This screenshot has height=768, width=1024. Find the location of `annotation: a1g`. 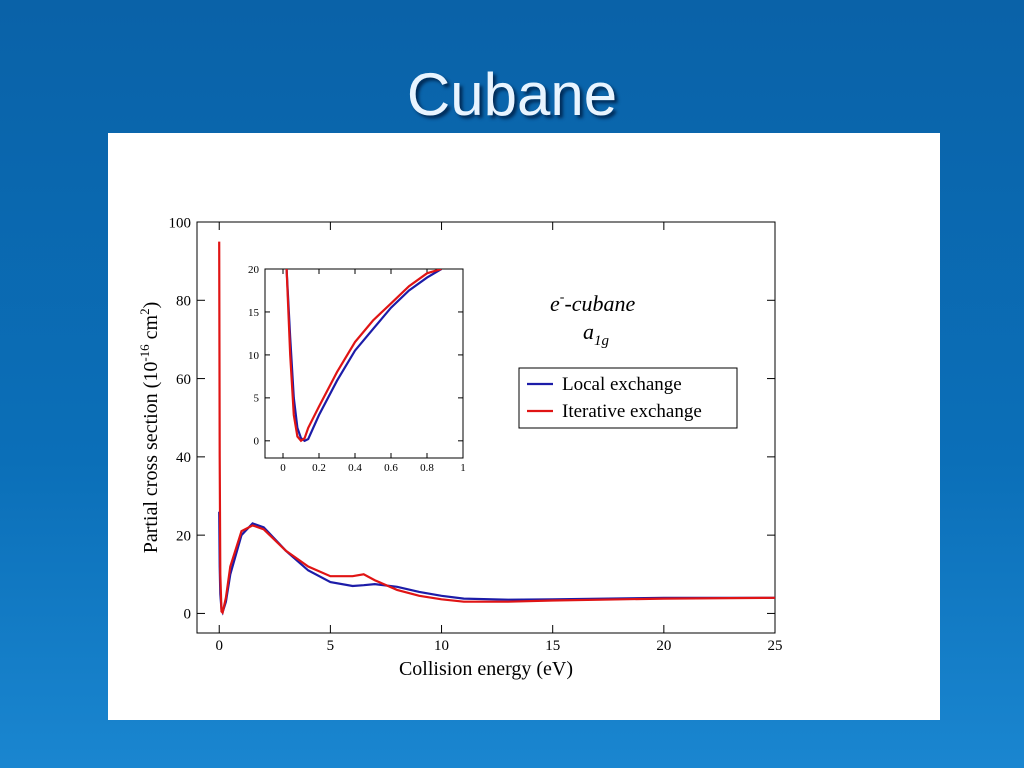

annotation: a1g is located at coordinates (596, 334).